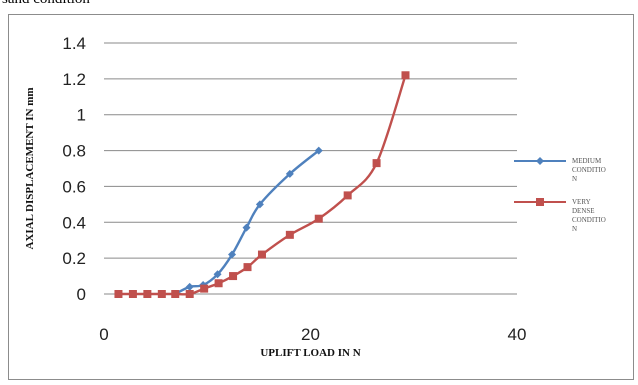  Describe the element at coordinates (310, 353) in the screenshot. I see `x-axis-title: UPLIFT LOAD IN N` at that location.